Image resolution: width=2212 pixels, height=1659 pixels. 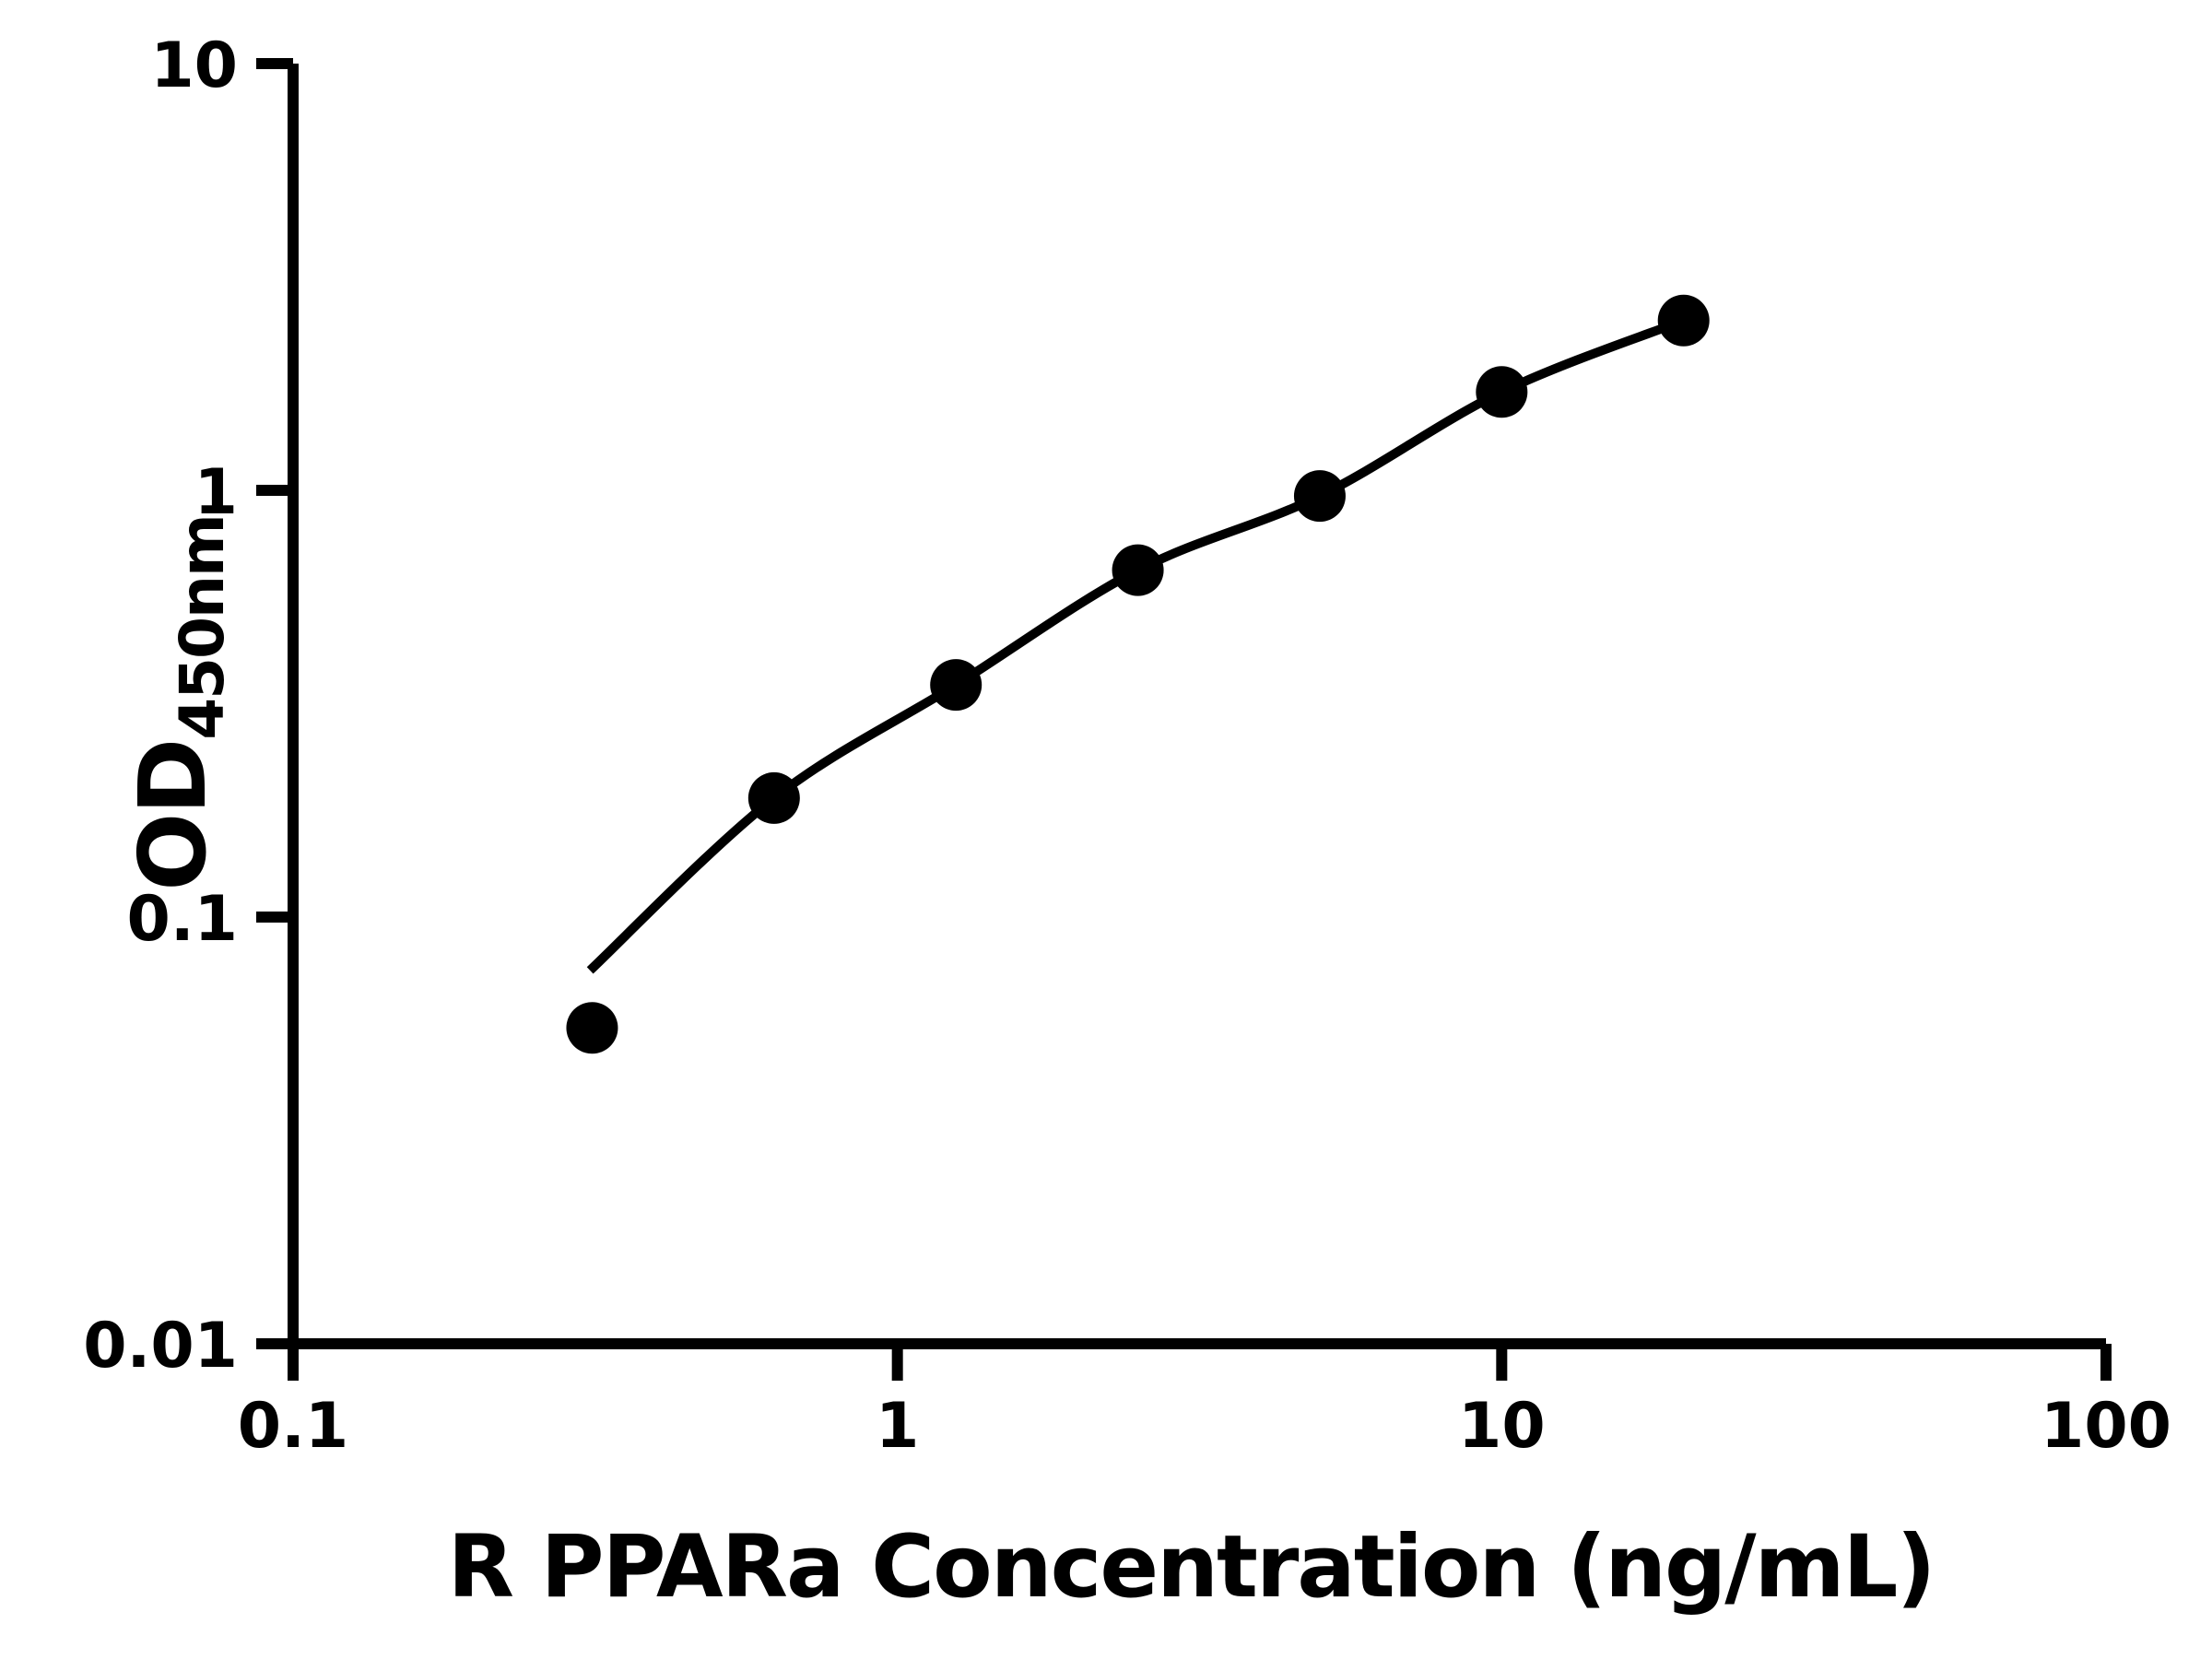 What do you see at coordinates (1502, 1426) in the screenshot?
I see `x-tick-label: 10` at bounding box center [1502, 1426].